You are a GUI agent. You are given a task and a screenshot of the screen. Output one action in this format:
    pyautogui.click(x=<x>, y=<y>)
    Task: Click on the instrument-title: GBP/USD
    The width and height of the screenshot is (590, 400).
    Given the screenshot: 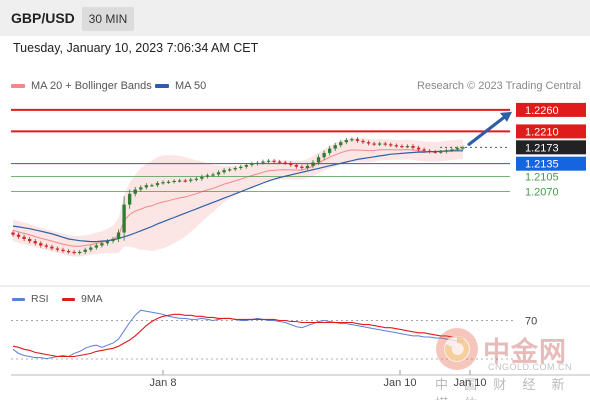 What is the action you would take?
    pyautogui.click(x=43, y=18)
    